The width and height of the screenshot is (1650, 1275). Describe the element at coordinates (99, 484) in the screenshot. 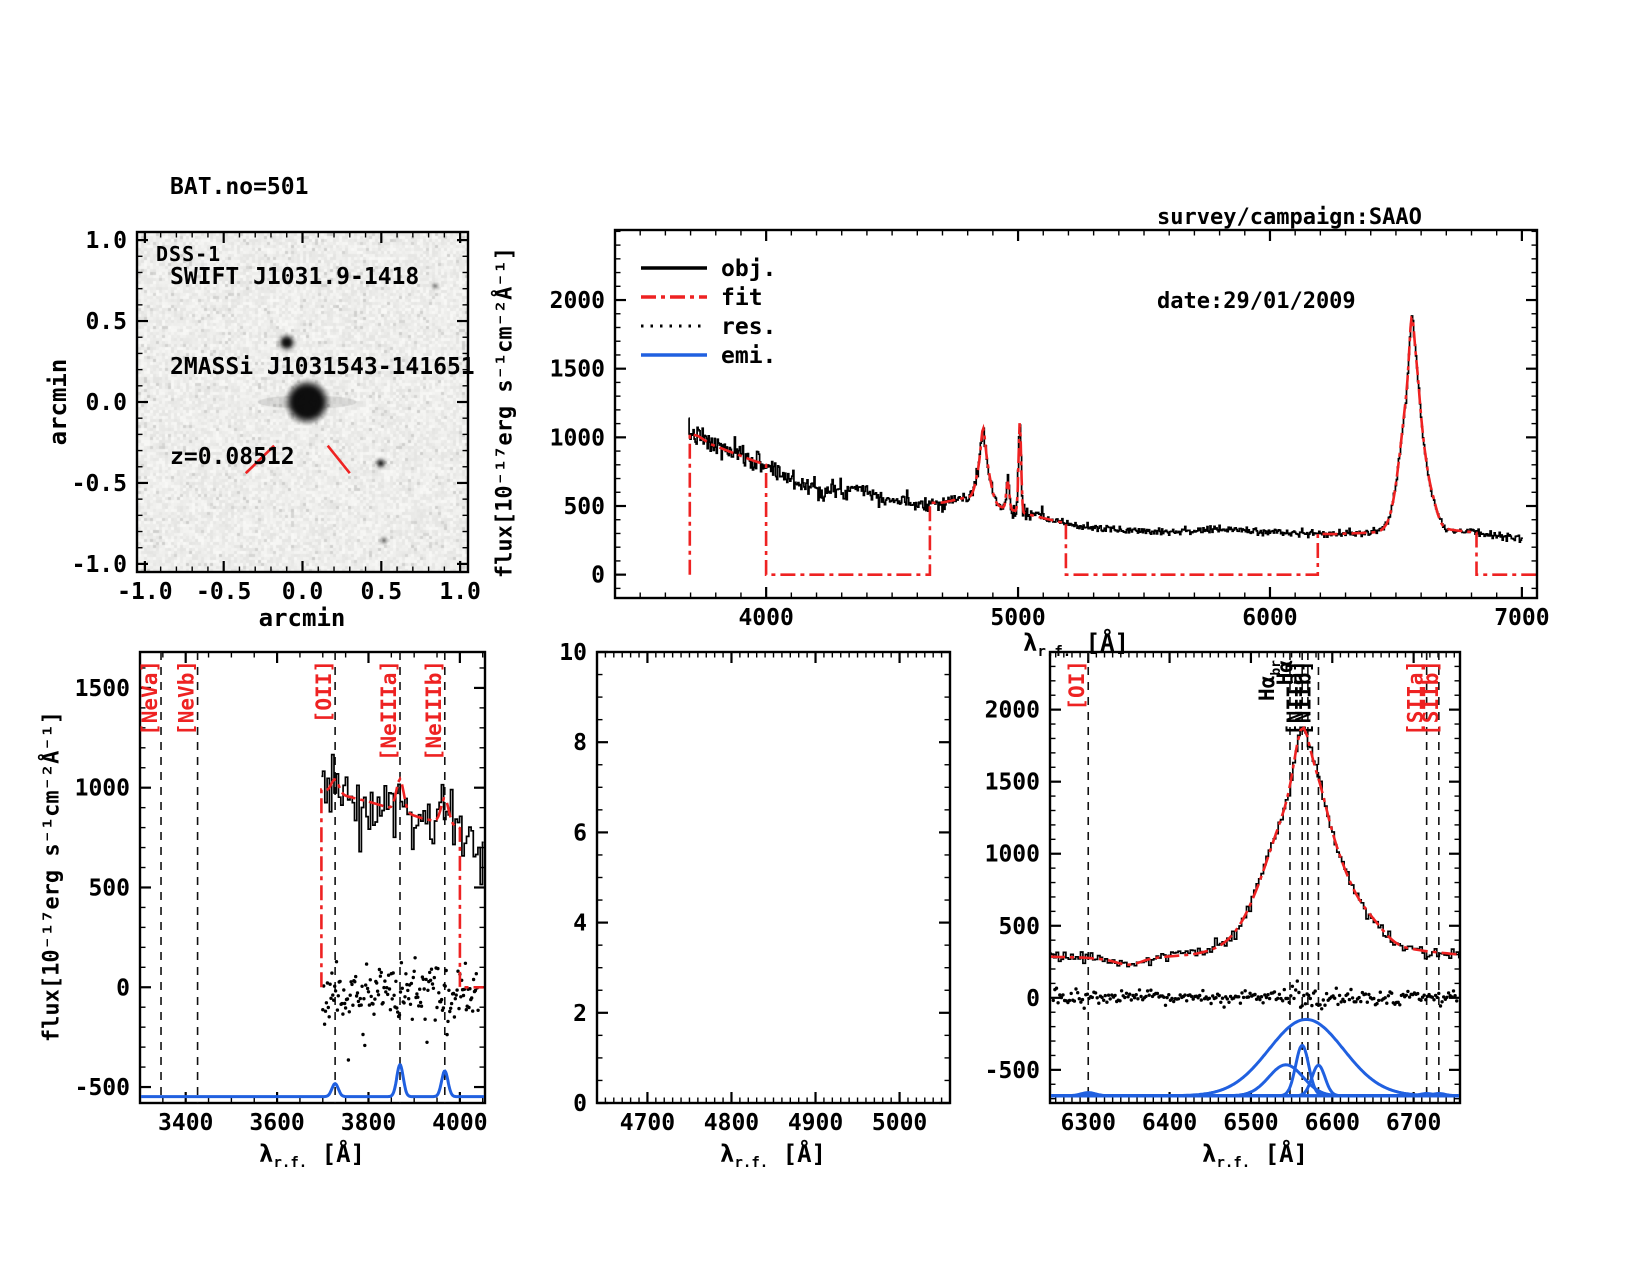

I see `dss-ytick-label: -0.5` at that location.